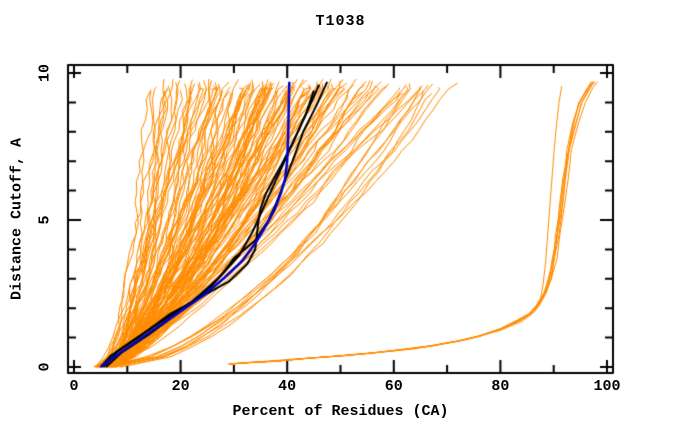 Image resolution: width=680 pixels, height=440 pixels. Describe the element at coordinates (45, 220) in the screenshot. I see `y-tick-label: 5` at that location.